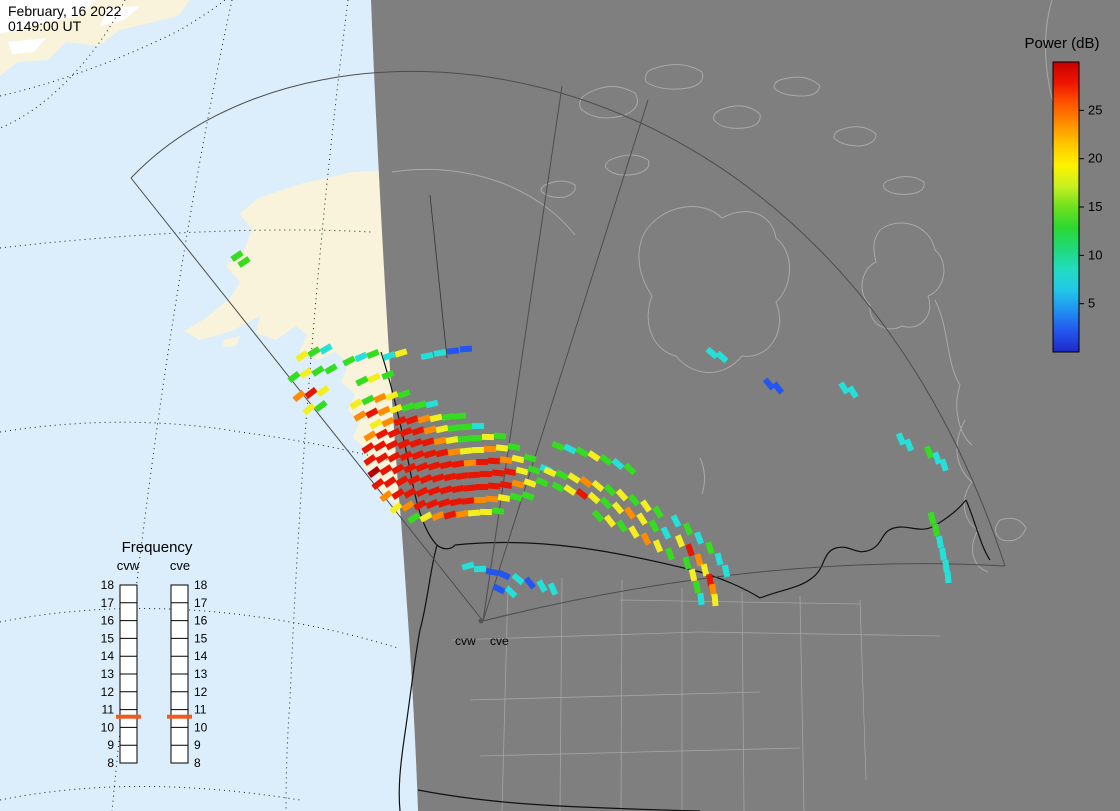 The image size is (1120, 811). What do you see at coordinates (1063, 194) in the screenshot?
I see `colorbar: Power (dB) 25 20 15 10 5` at bounding box center [1063, 194].